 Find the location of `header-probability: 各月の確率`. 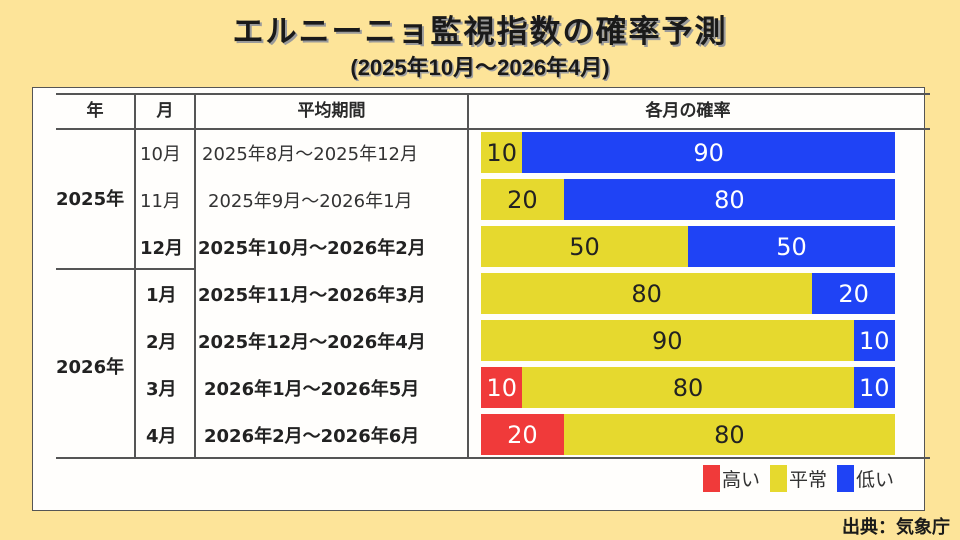

header-probability: 各月の確率 is located at coordinates (688, 111).